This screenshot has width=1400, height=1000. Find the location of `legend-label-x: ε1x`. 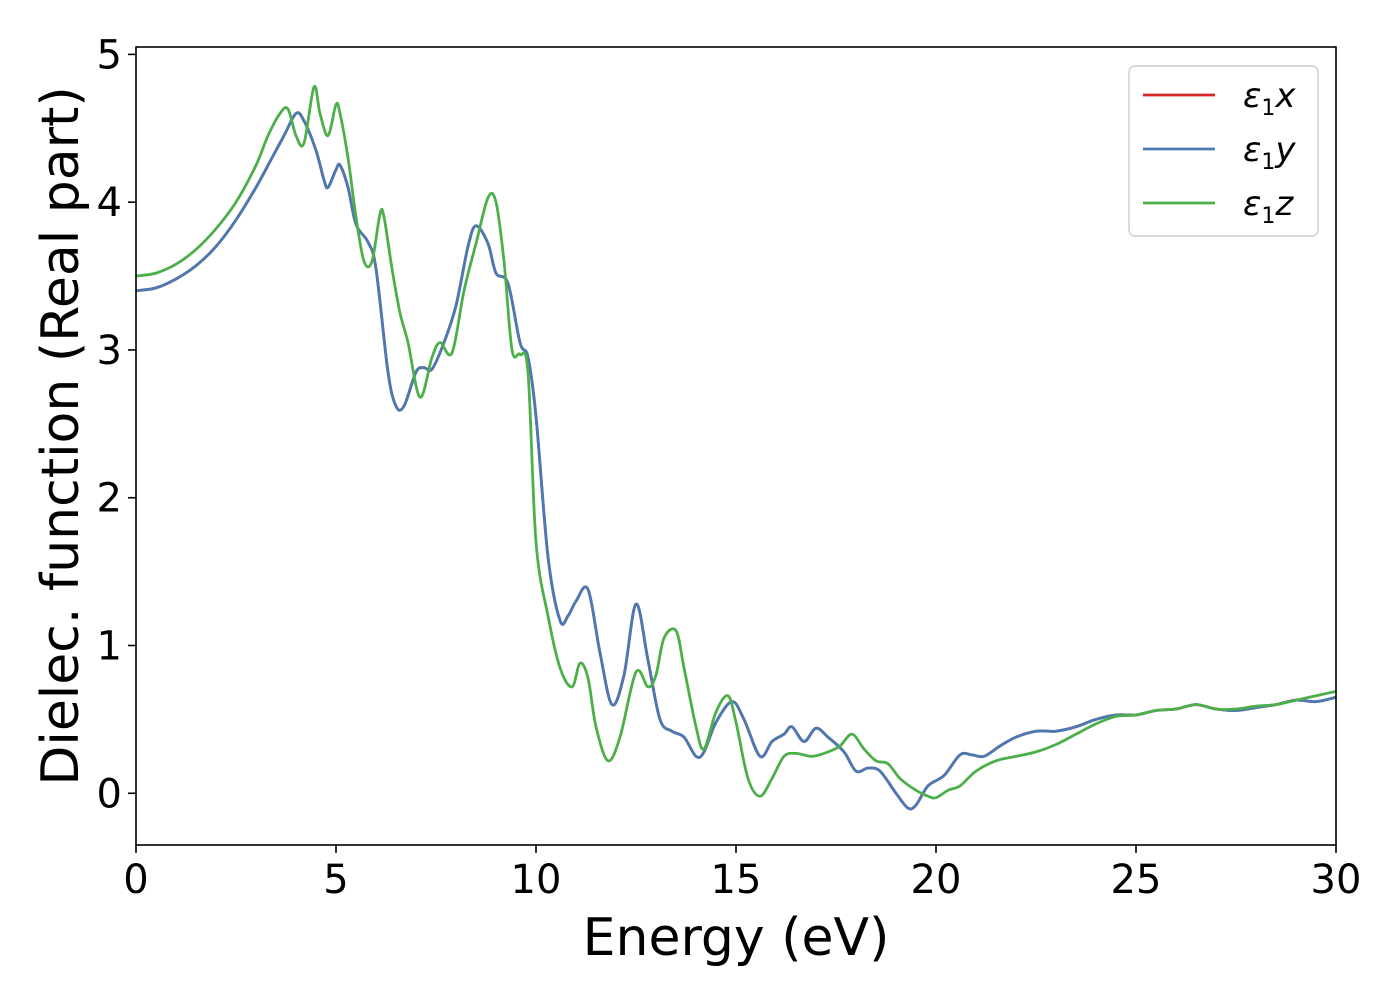

legend-label-x: ε1x is located at coordinates (1269, 98).